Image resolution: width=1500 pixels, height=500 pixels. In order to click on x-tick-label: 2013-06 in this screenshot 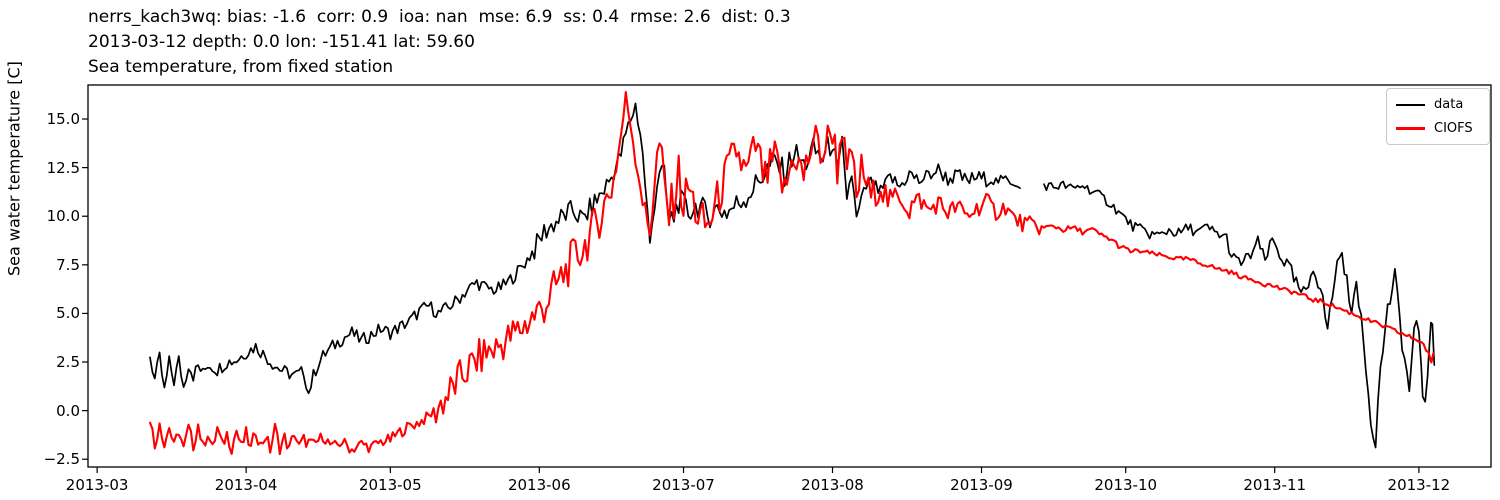, I will do `click(539, 485)`.